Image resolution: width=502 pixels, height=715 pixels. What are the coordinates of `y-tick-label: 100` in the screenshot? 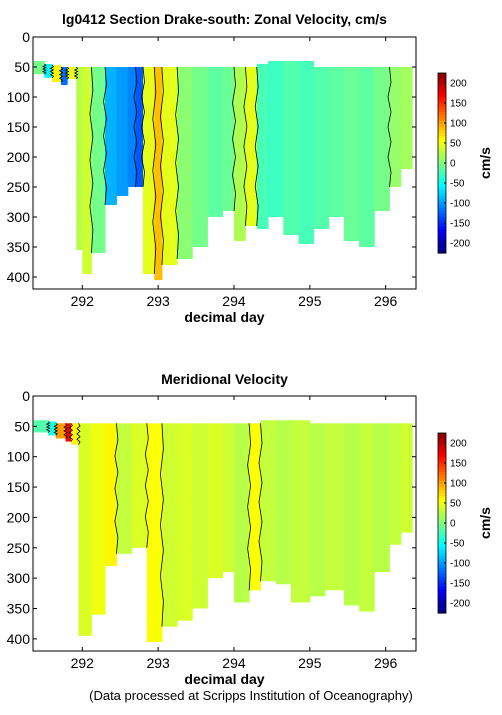 It's located at (19, 457).